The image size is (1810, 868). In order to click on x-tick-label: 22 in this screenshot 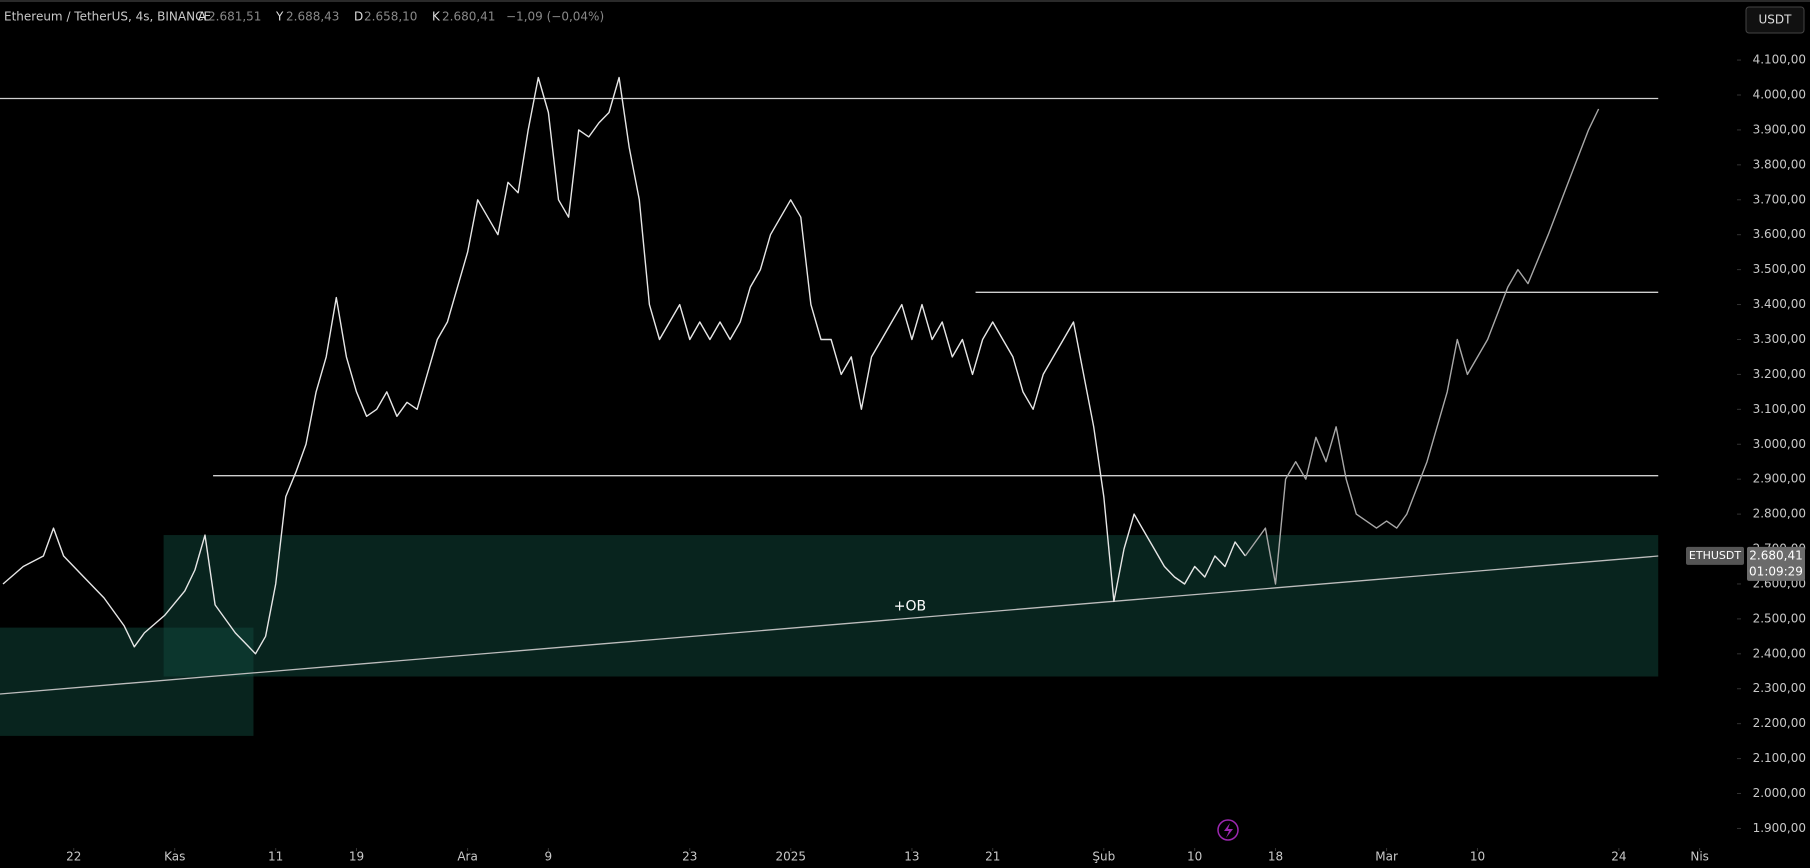, I will do `click(73, 857)`.